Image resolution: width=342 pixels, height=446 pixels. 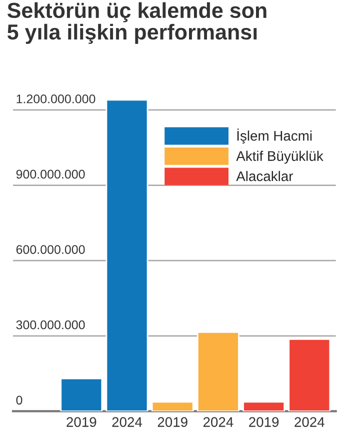 What do you see at coordinates (50, 249) in the screenshot?
I see `y-tick-label: 600.000.000` at bounding box center [50, 249].